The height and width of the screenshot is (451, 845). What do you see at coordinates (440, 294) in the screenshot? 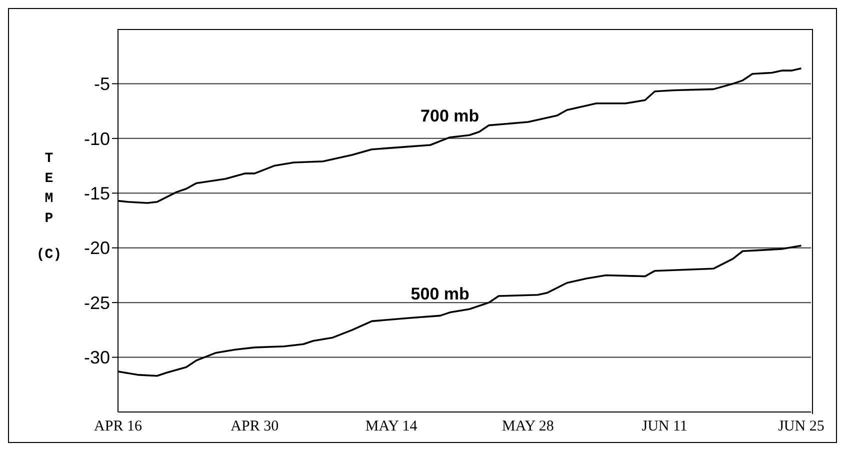
I see `series-label: 500 mb` at bounding box center [440, 294].